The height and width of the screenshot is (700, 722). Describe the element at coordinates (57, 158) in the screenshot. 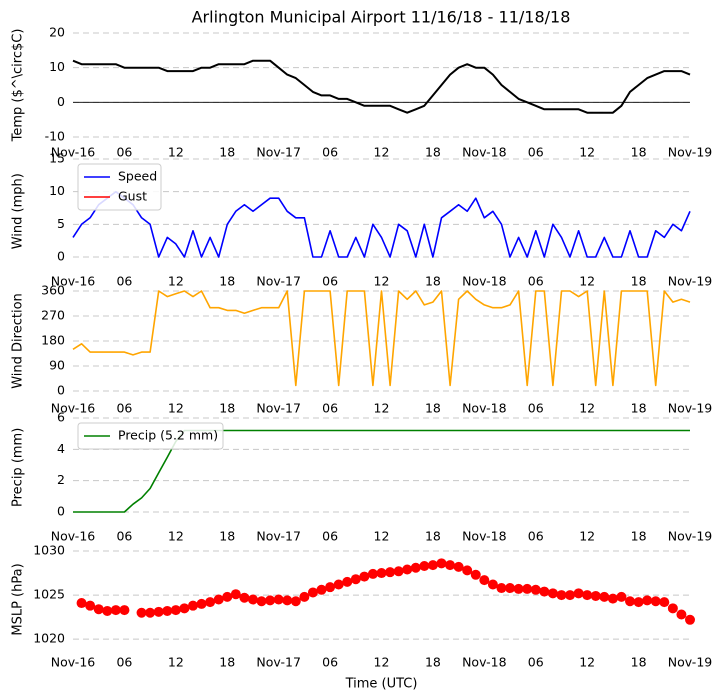

I see `y-tick-label: 15` at that location.